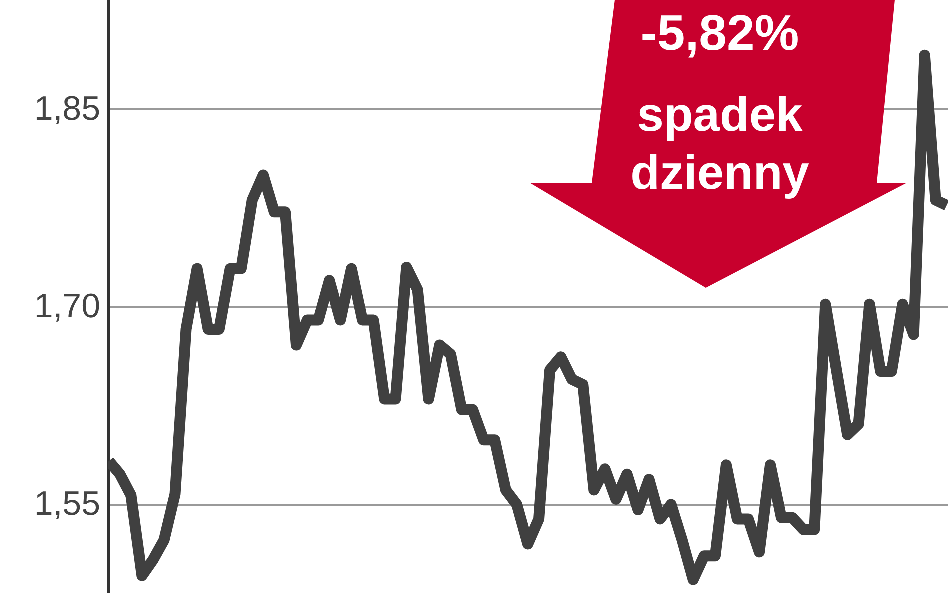 This screenshot has width=948, height=593. I want to click on y-tick-label: 1,85, so click(67, 109).